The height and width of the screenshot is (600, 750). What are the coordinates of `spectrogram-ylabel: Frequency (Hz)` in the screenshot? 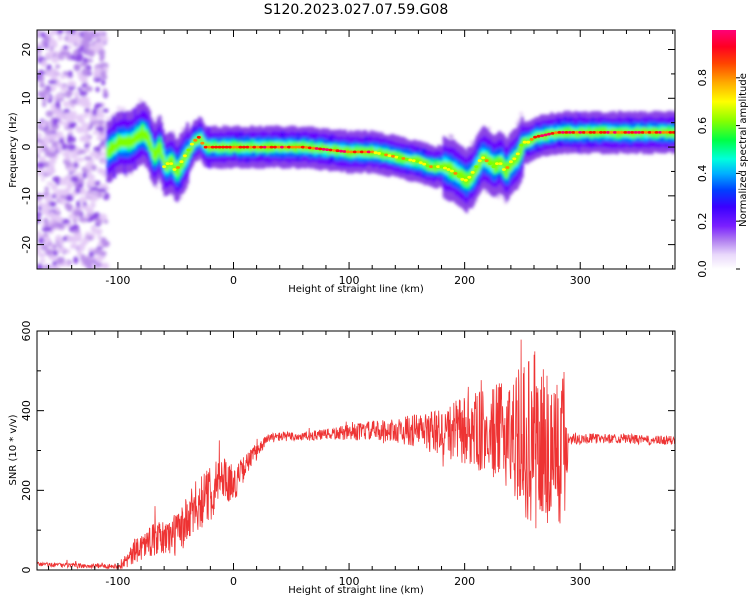 It's located at (13, 150).